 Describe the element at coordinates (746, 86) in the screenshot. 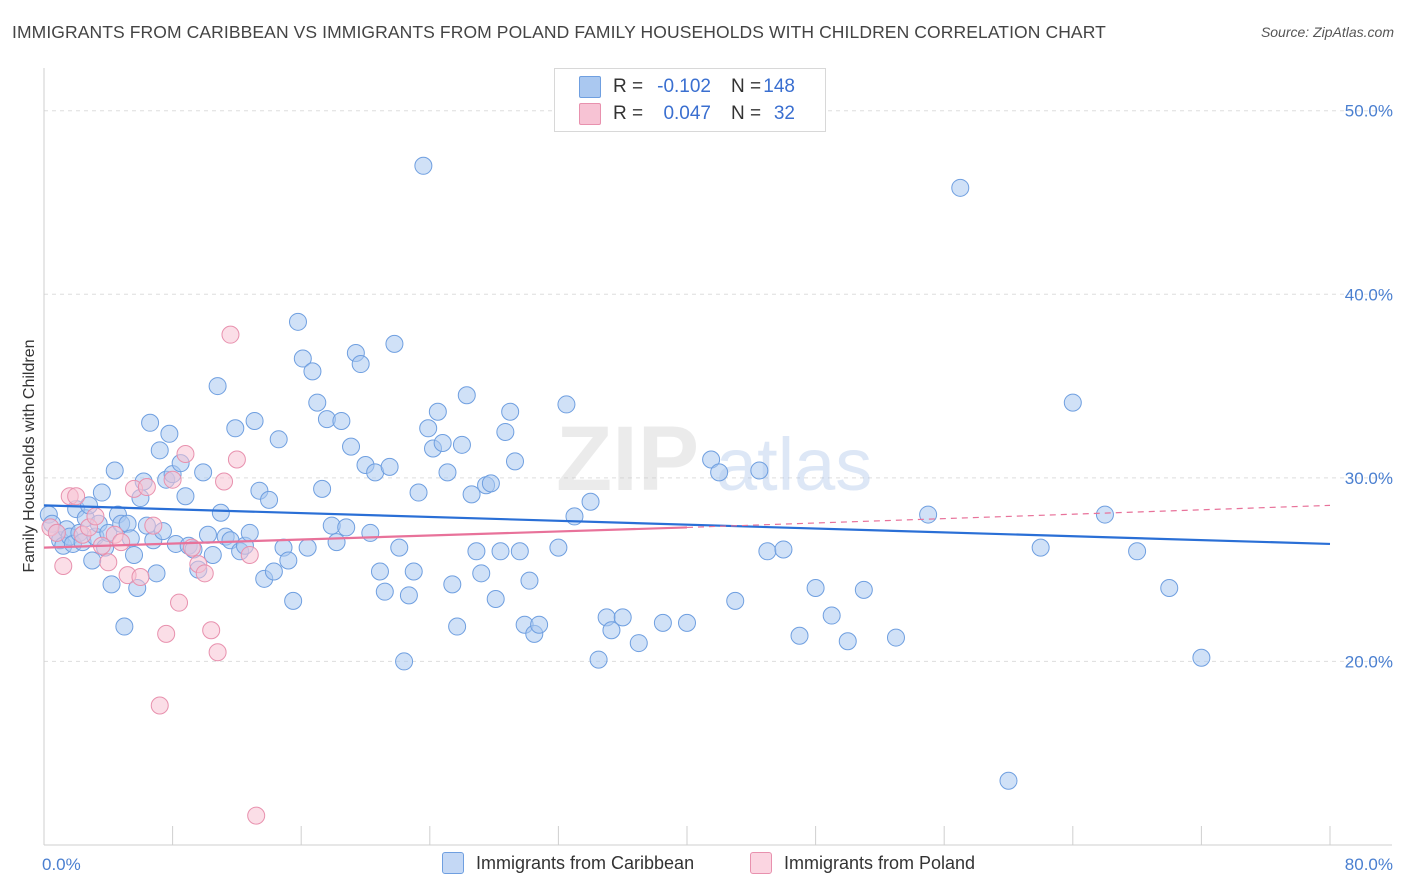

I see `legend-n-label: N =` at that location.